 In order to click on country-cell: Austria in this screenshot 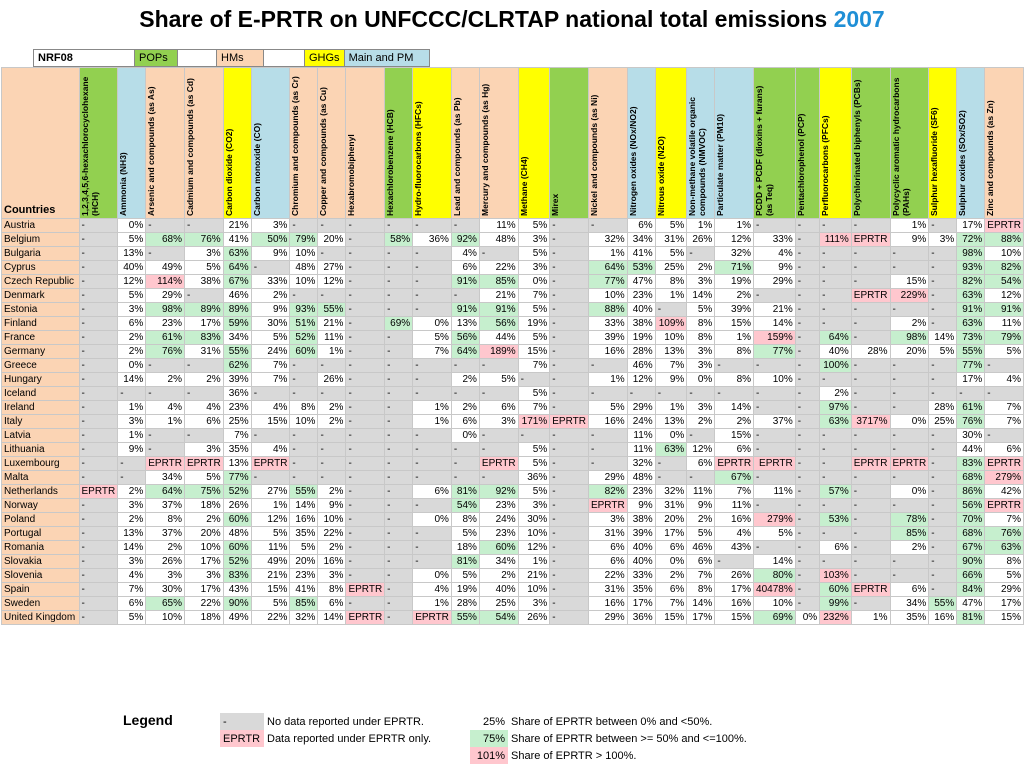, I will do `click(40, 225)`.